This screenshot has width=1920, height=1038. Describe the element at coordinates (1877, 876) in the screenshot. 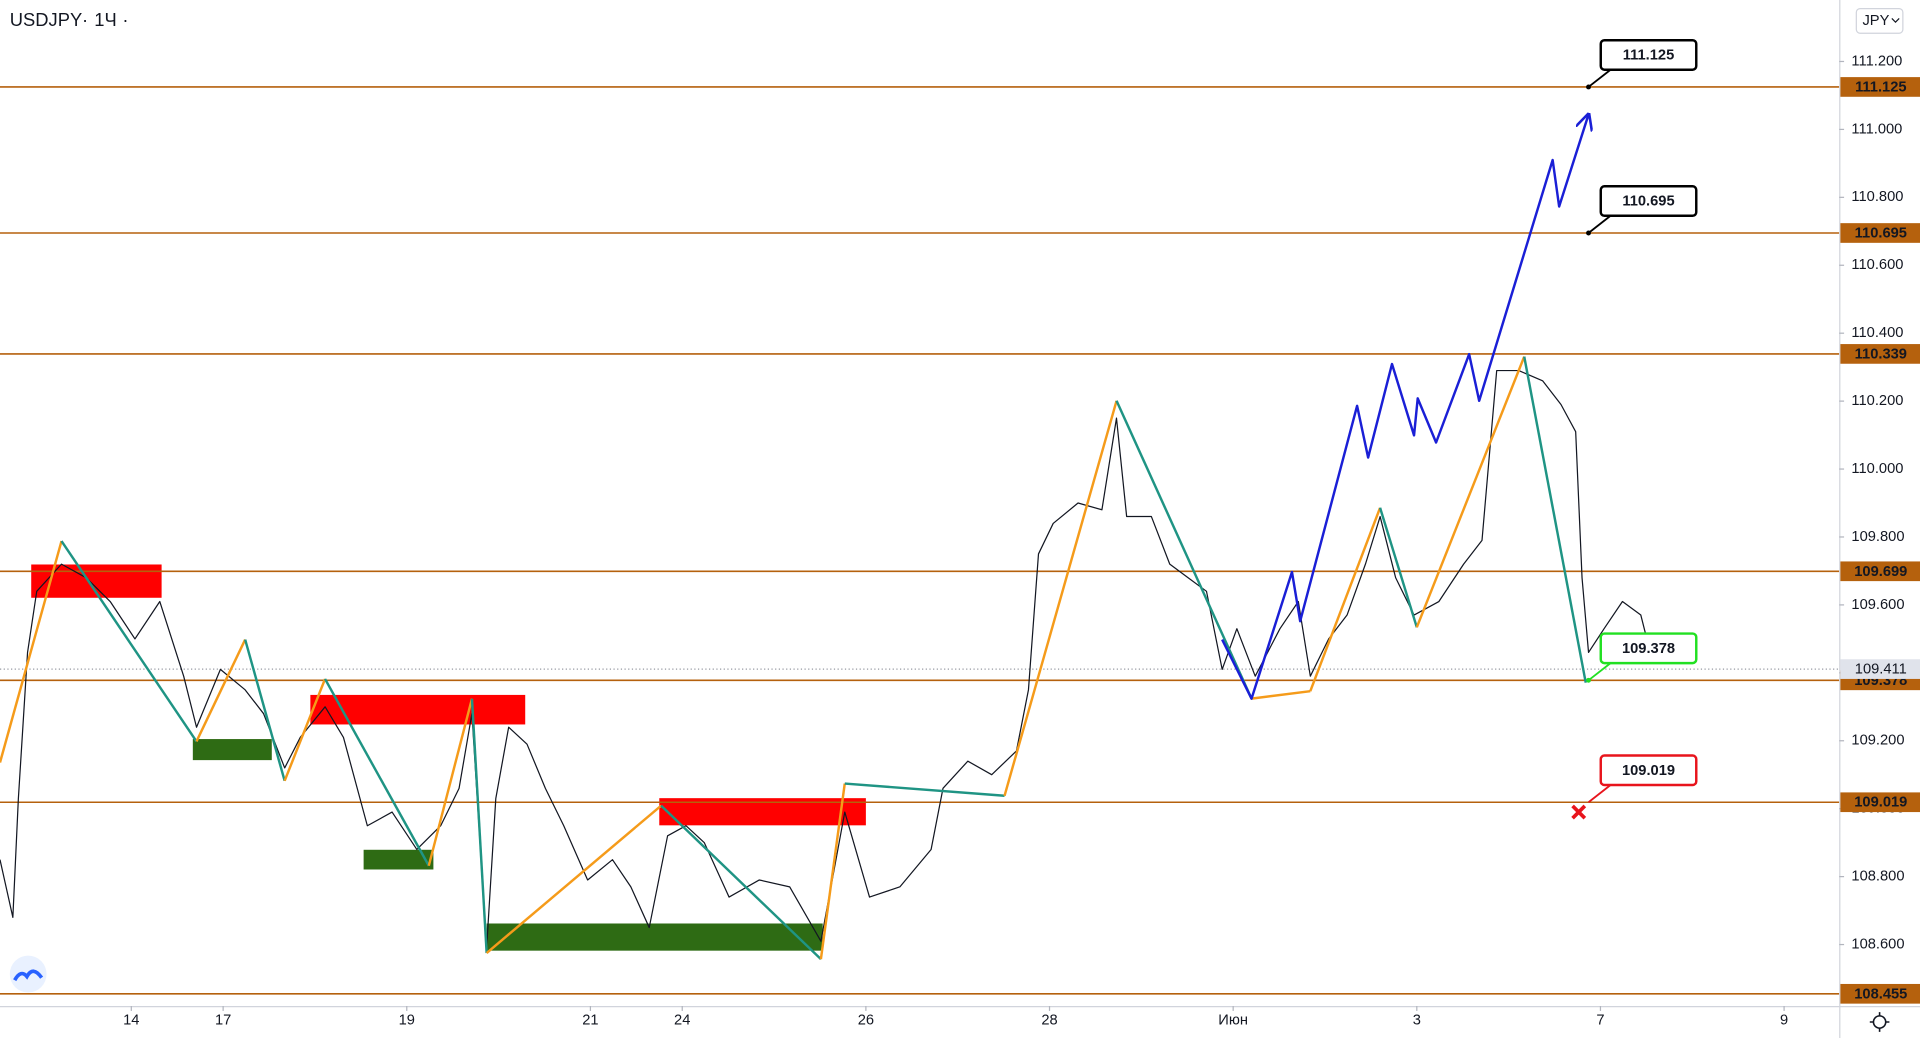

I see `y-tick-label: 108.800` at that location.